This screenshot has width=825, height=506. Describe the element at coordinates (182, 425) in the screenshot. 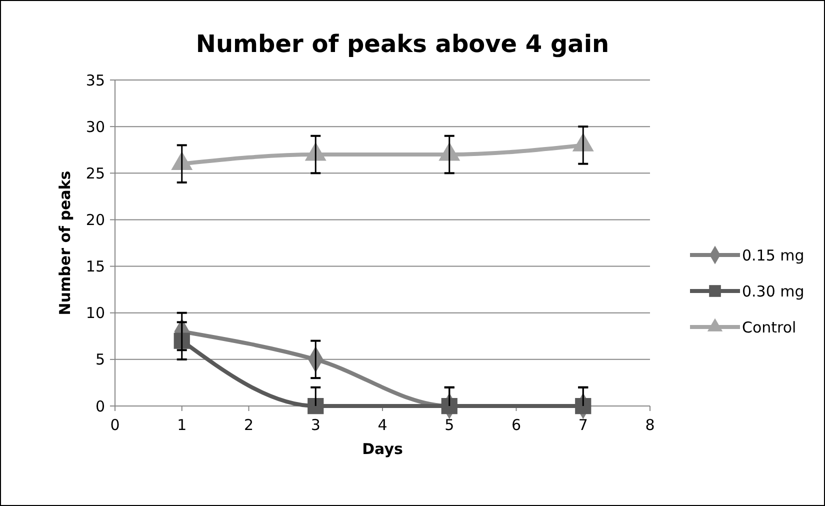

I see `x-tick-label: 1` at that location.